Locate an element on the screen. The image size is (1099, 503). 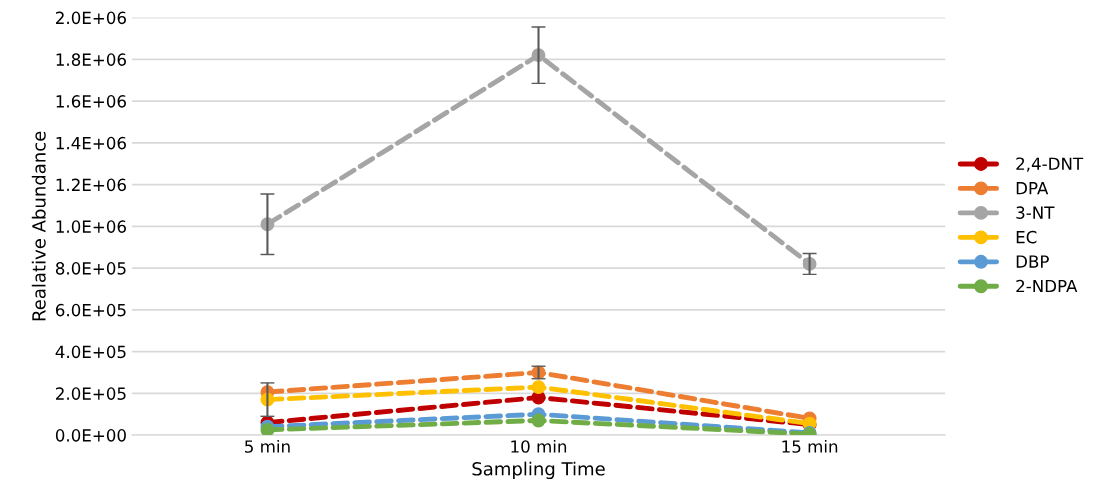
y-tick-label: 2.0E+05 is located at coordinates (91, 393).